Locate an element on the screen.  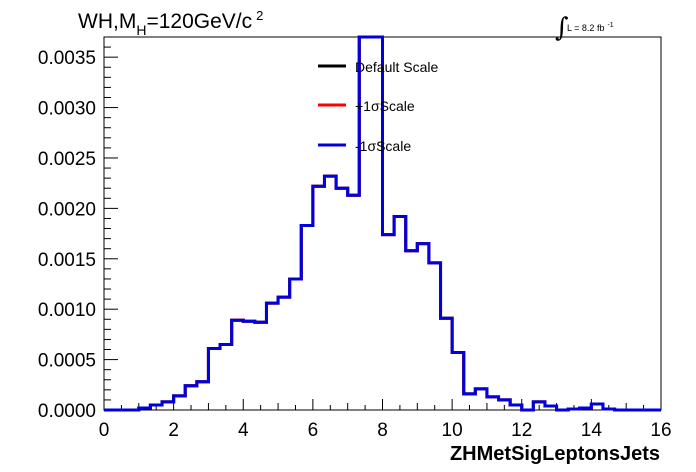
luminosity-label: ∫ L = 8.2 fb -1 is located at coordinates (584, 28).